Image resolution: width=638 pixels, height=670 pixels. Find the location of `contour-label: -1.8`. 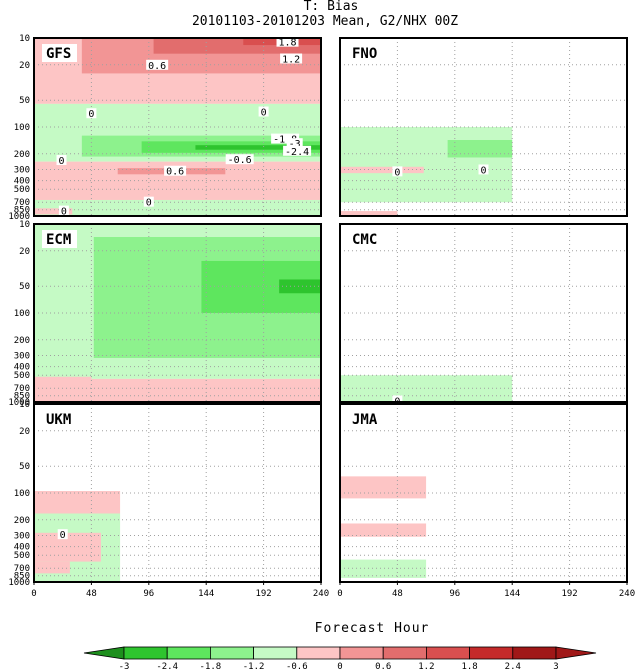

contour-label: -1.8 is located at coordinates (285, 140).